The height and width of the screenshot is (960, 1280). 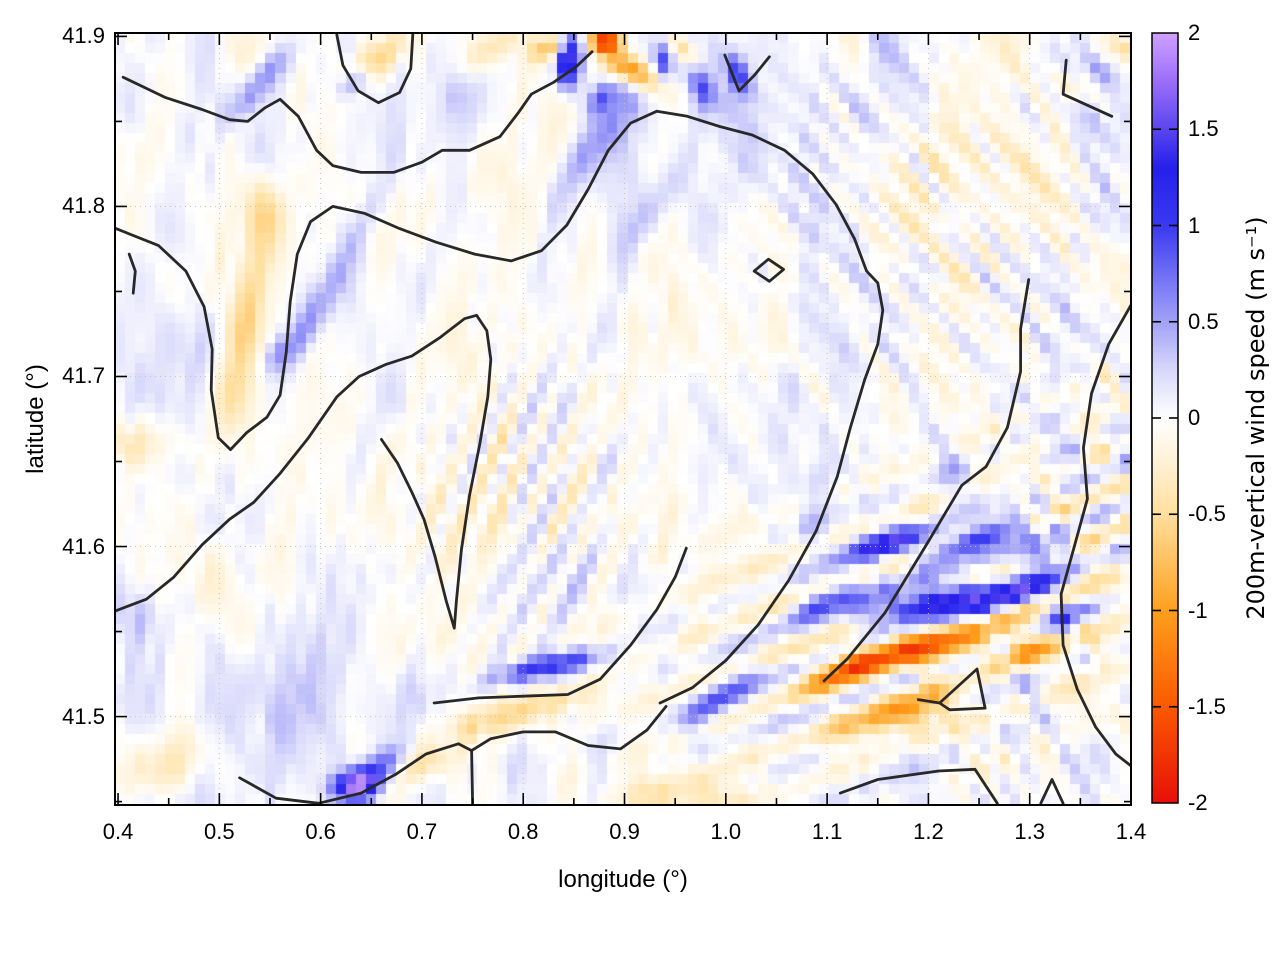 What do you see at coordinates (83, 716) in the screenshot?
I see `y-tick-label: 41.5` at bounding box center [83, 716].